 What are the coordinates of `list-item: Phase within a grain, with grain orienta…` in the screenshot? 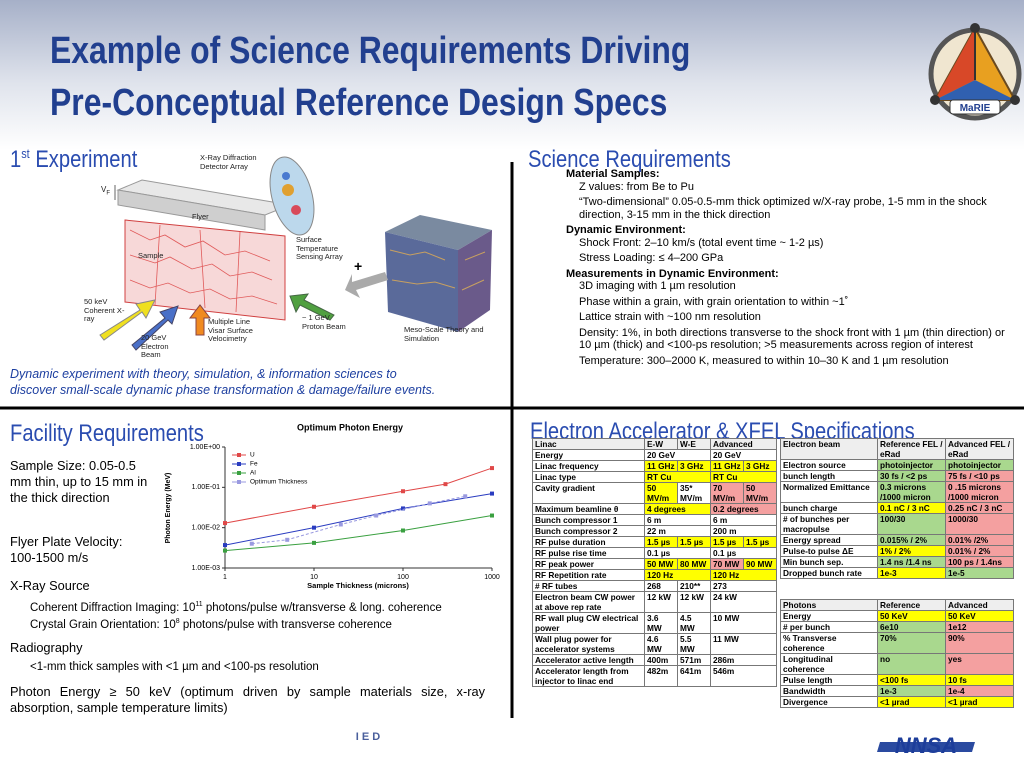 It's located at (714, 301).